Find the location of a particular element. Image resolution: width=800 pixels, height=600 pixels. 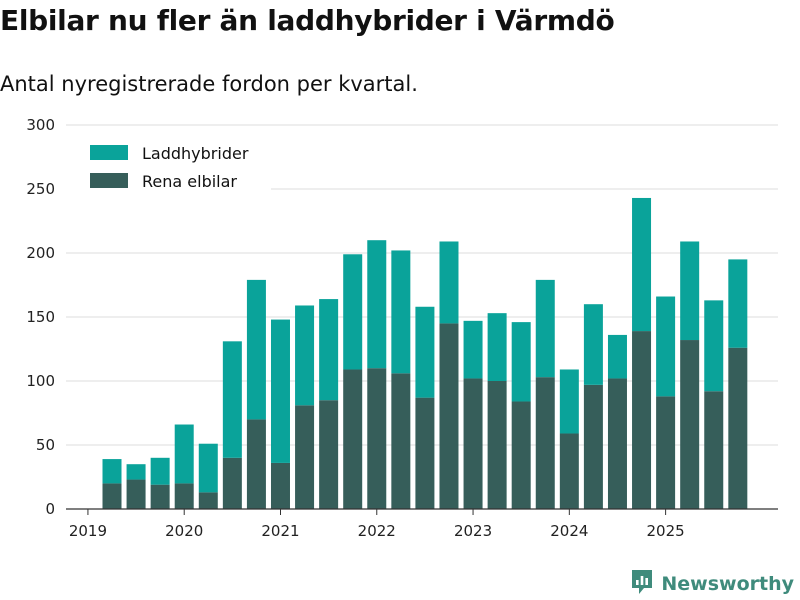

x-tick-label: 2025 is located at coordinates (666, 531).